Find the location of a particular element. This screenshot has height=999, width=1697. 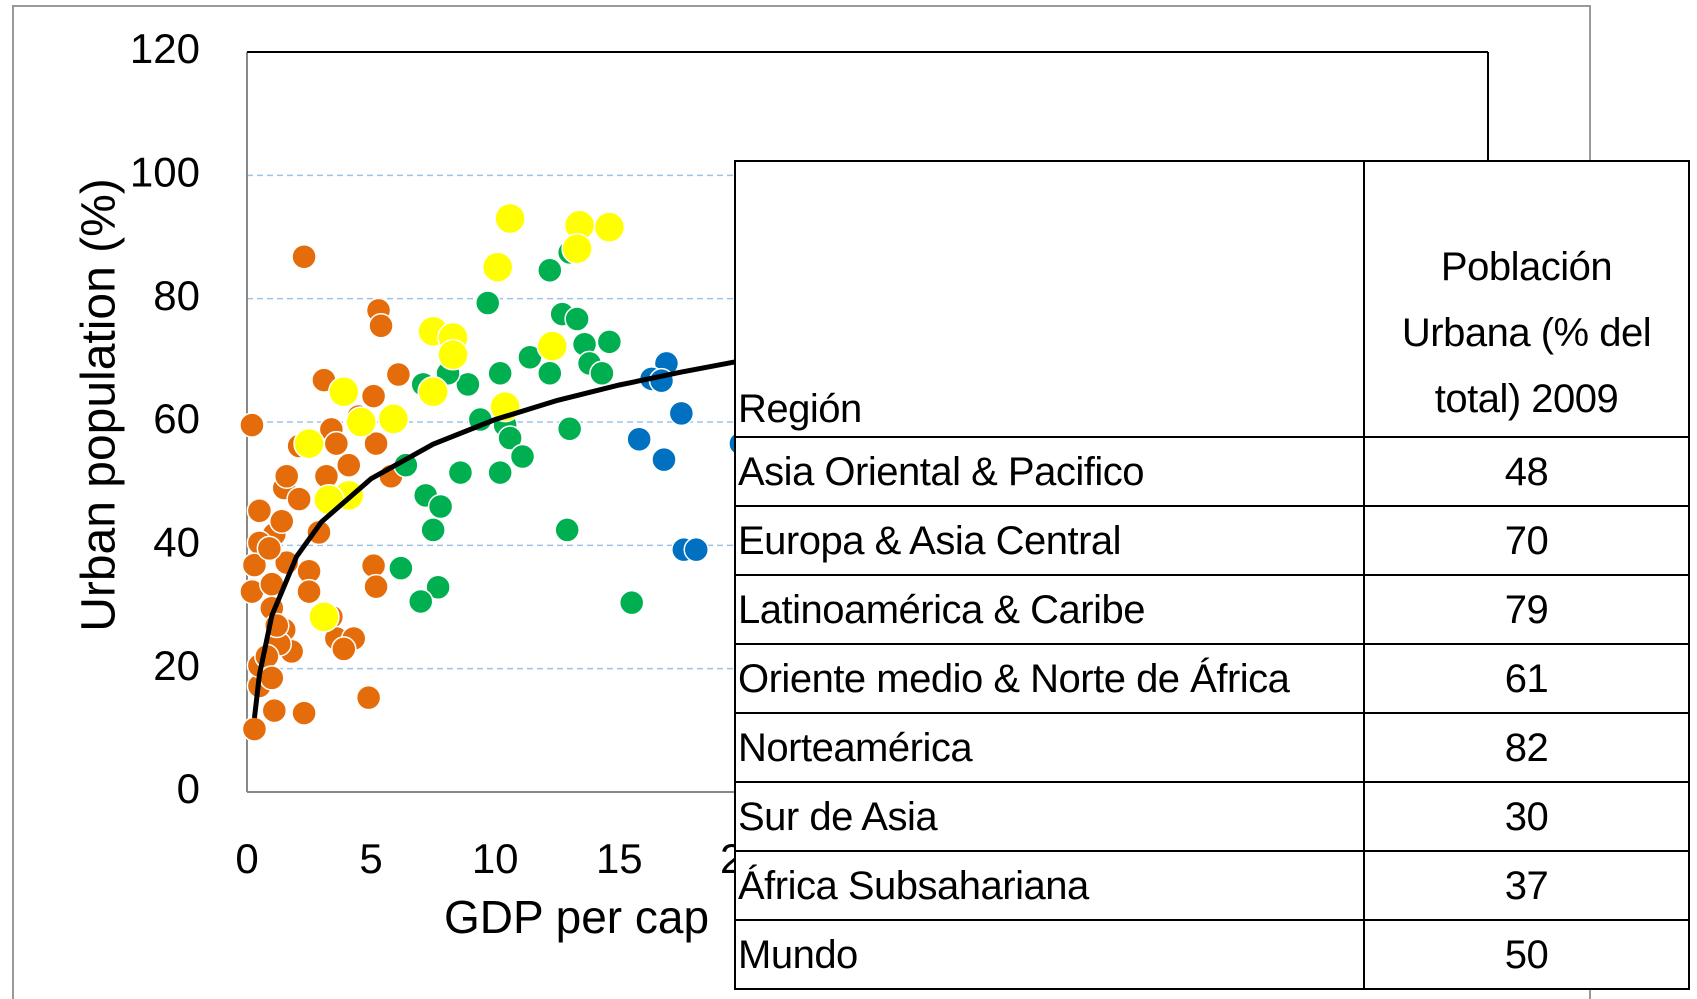

x-axis-label: GDP per cap is located at coordinates (576, 917).